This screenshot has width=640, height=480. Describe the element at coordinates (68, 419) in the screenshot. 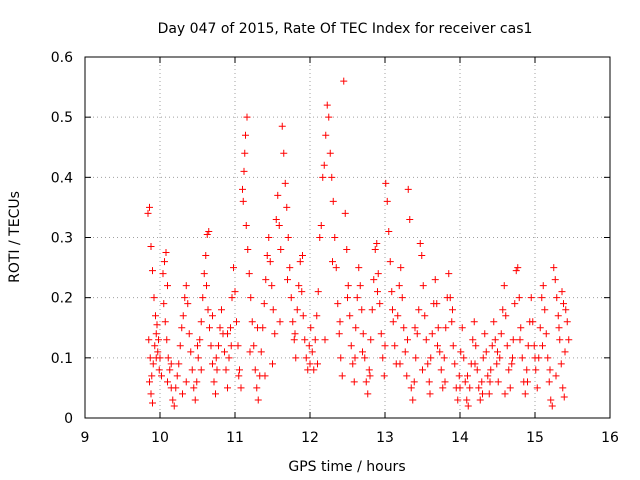

I see `y-tick-label: 0` at that location.